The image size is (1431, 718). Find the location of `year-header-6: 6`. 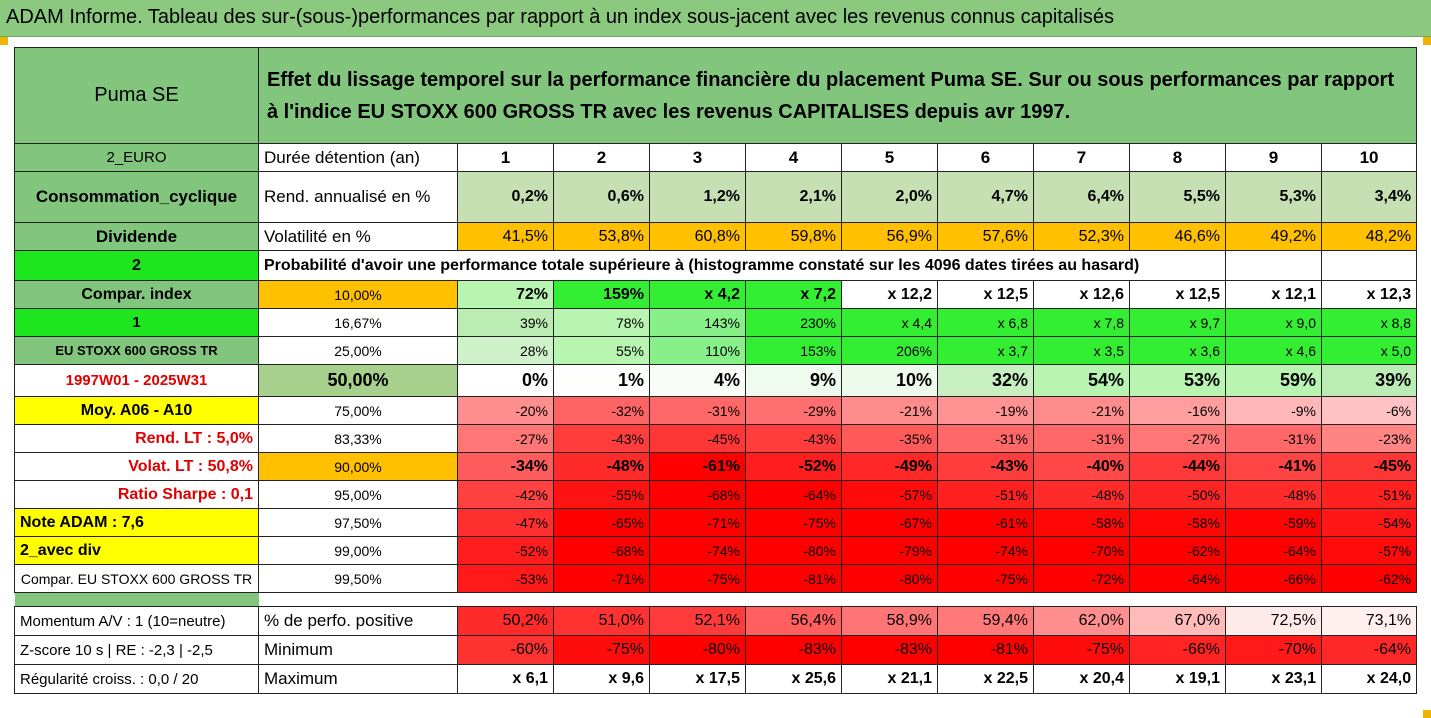

year-header-6: 6 is located at coordinates (985, 157).